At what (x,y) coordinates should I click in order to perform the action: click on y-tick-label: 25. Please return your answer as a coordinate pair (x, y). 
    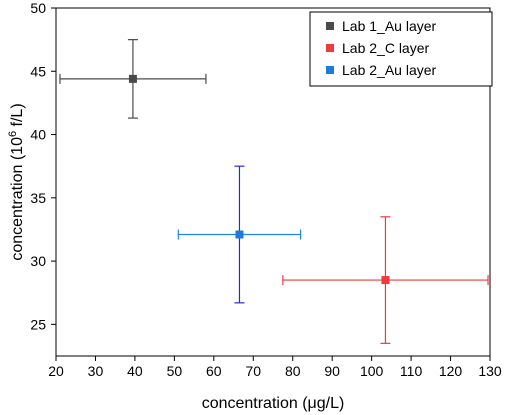
    Looking at the image, I should click on (38, 324).